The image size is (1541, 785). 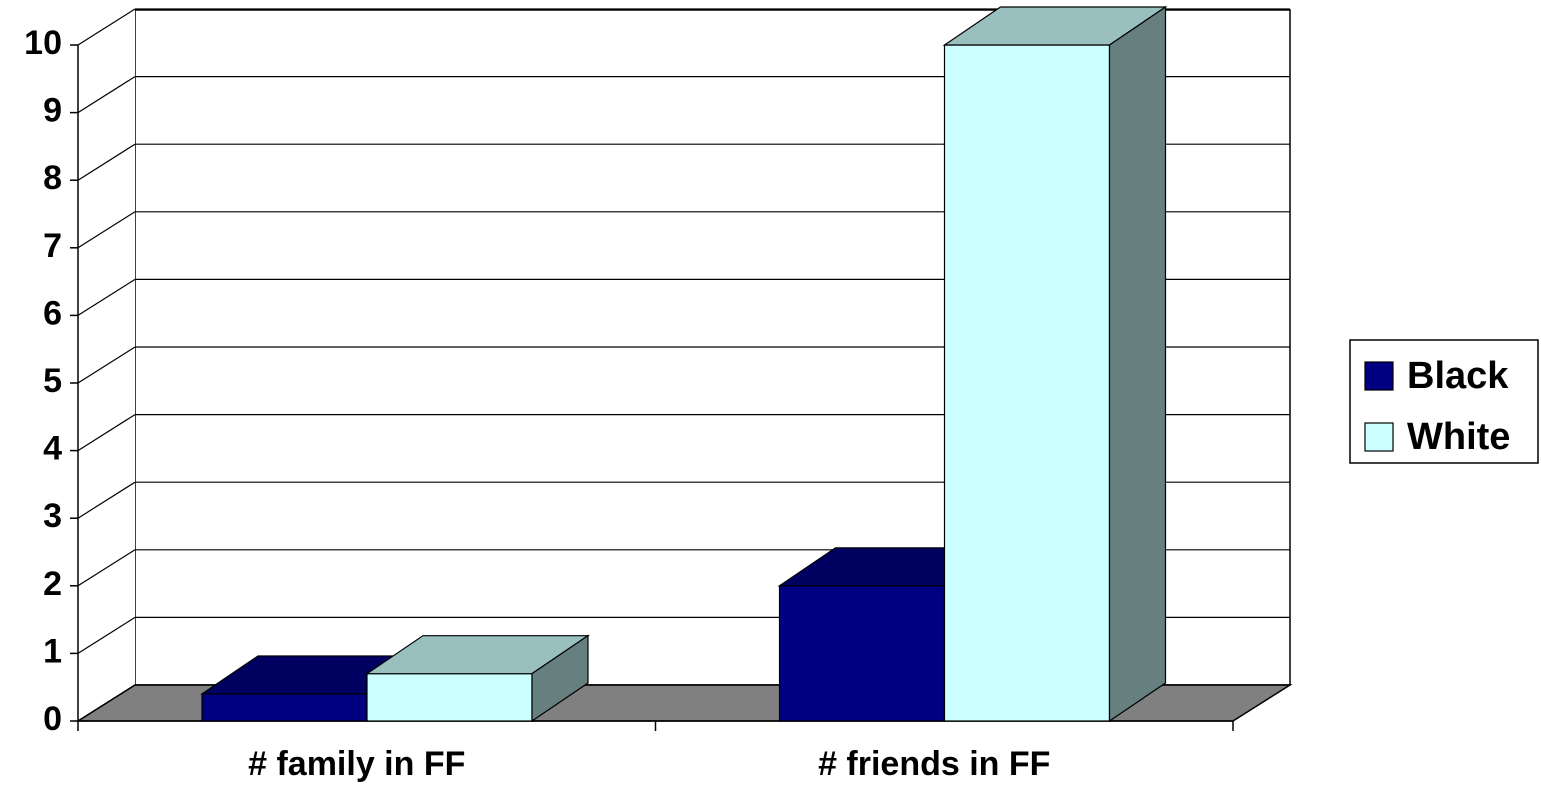 I want to click on y-tick-label: 4, so click(x=52, y=449).